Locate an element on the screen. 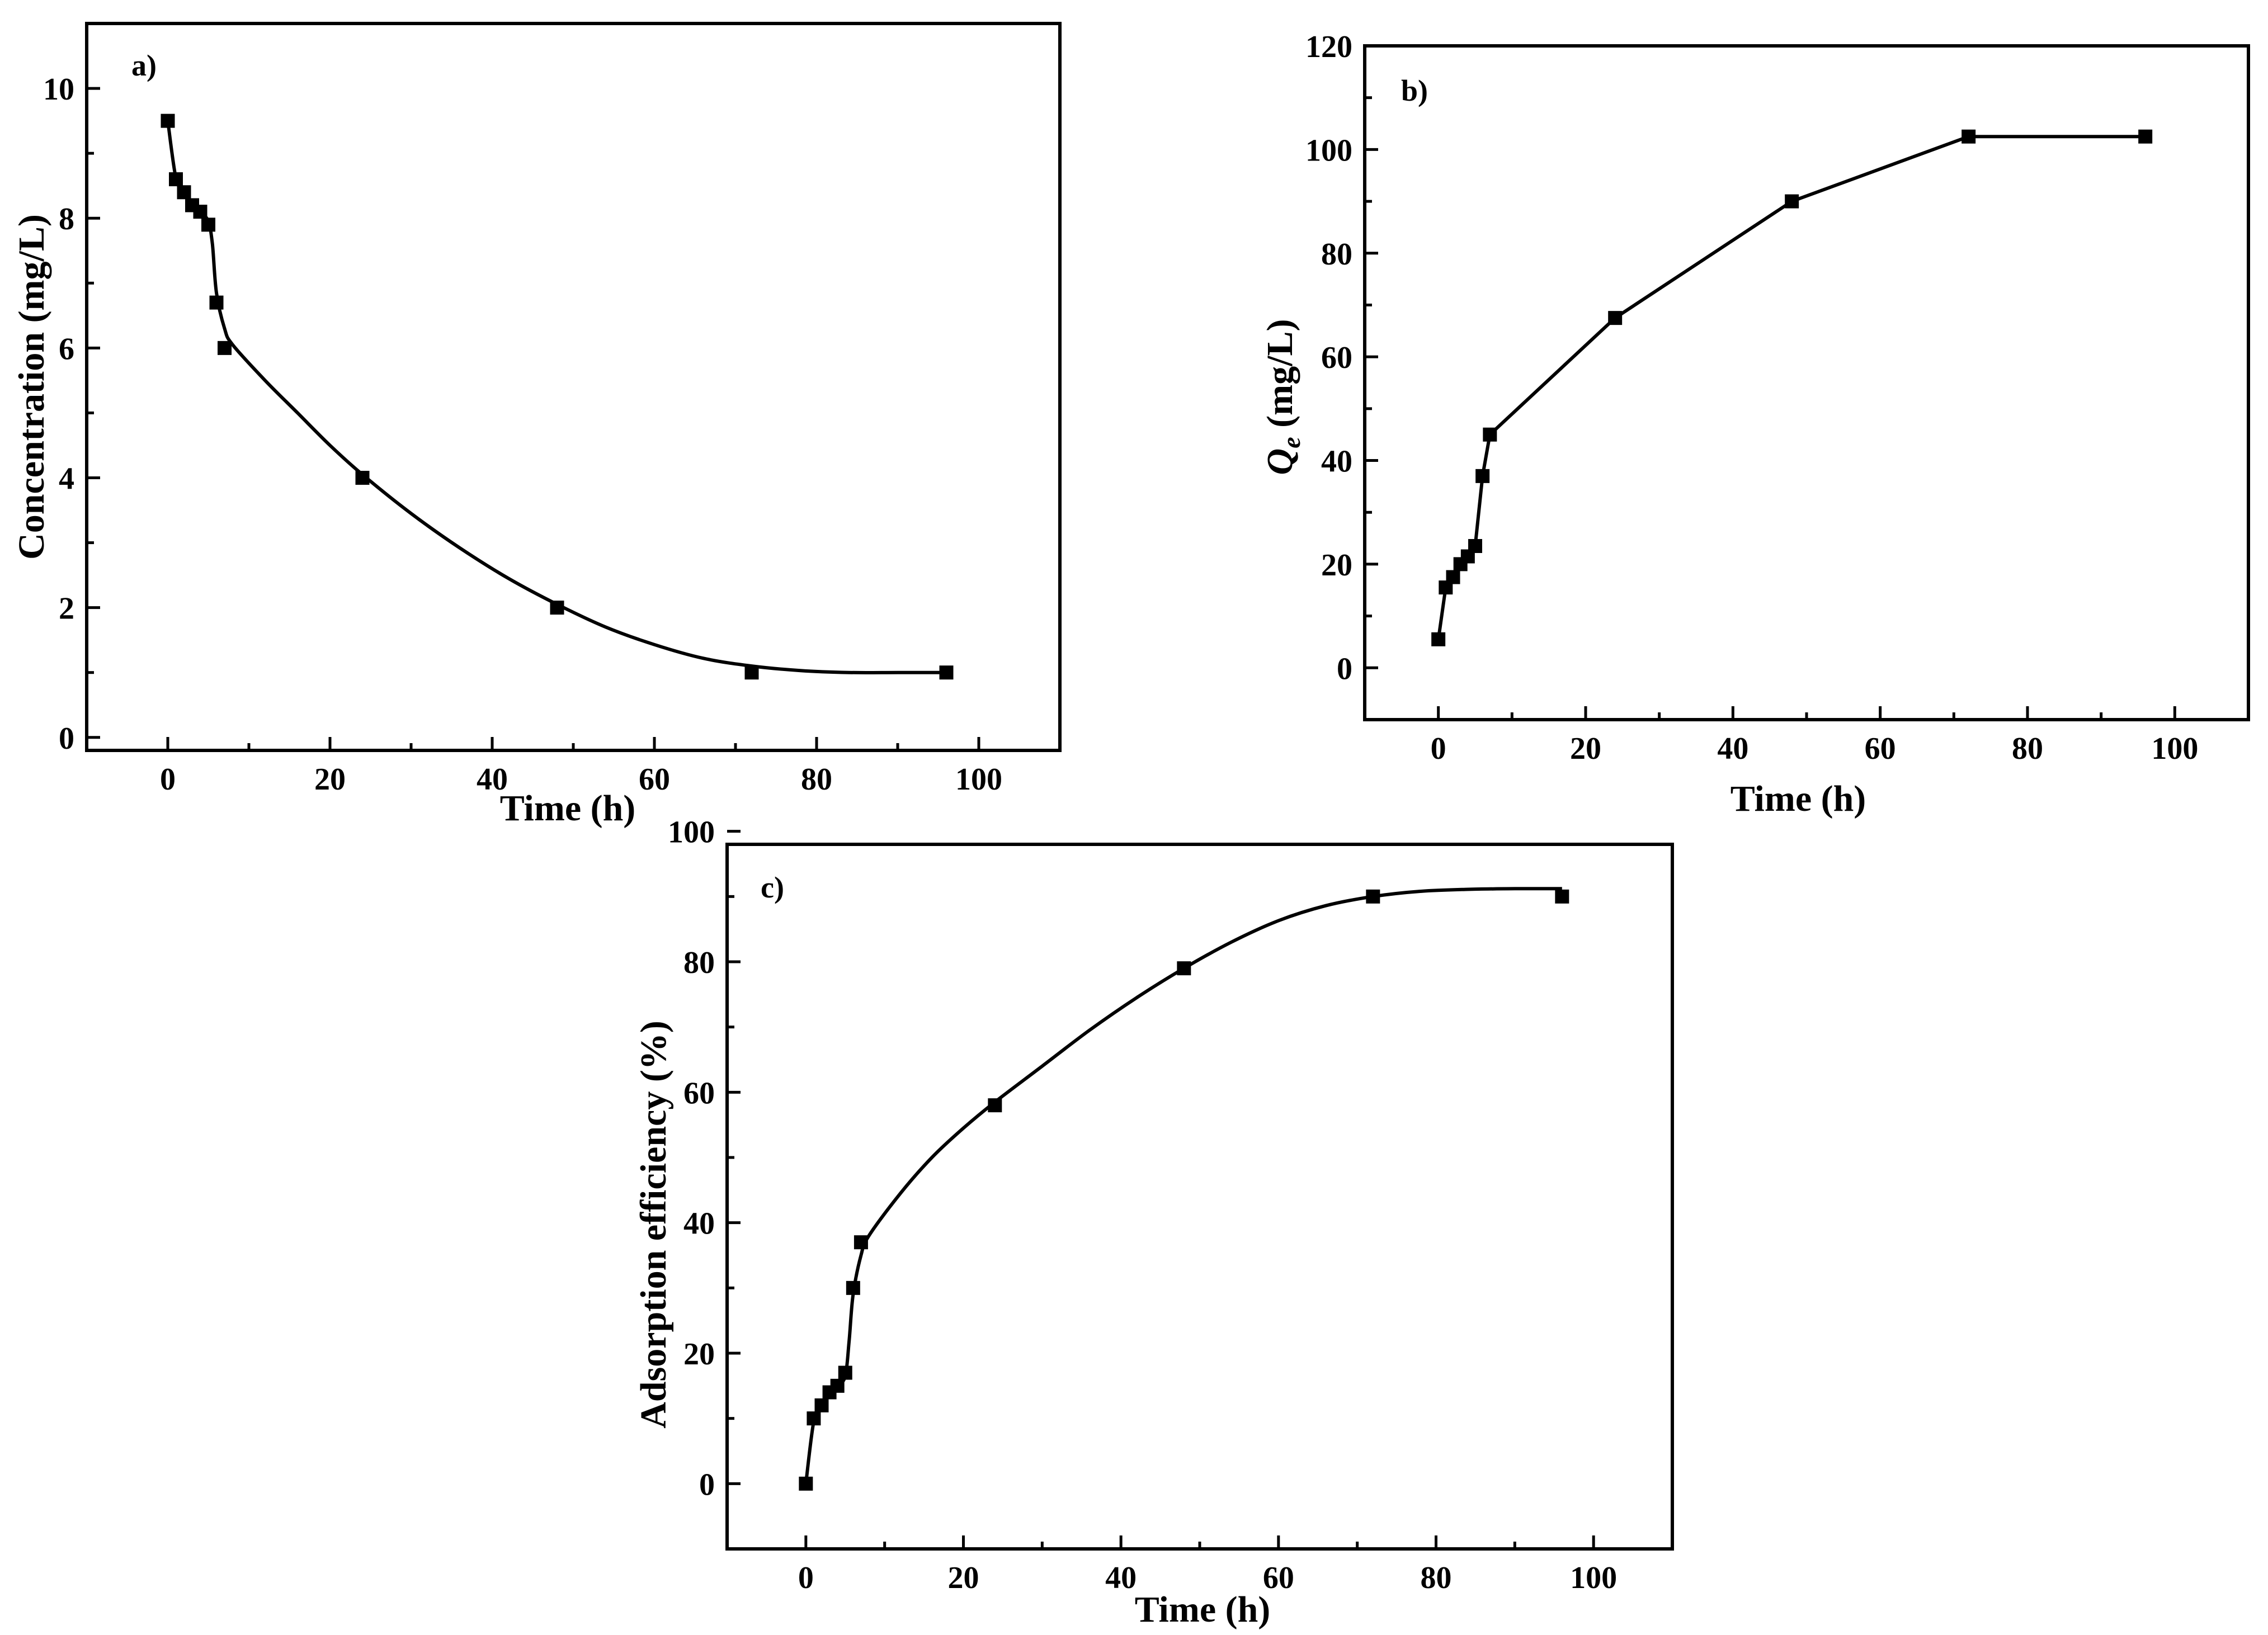  series-line-c is located at coordinates (1183, 1185).